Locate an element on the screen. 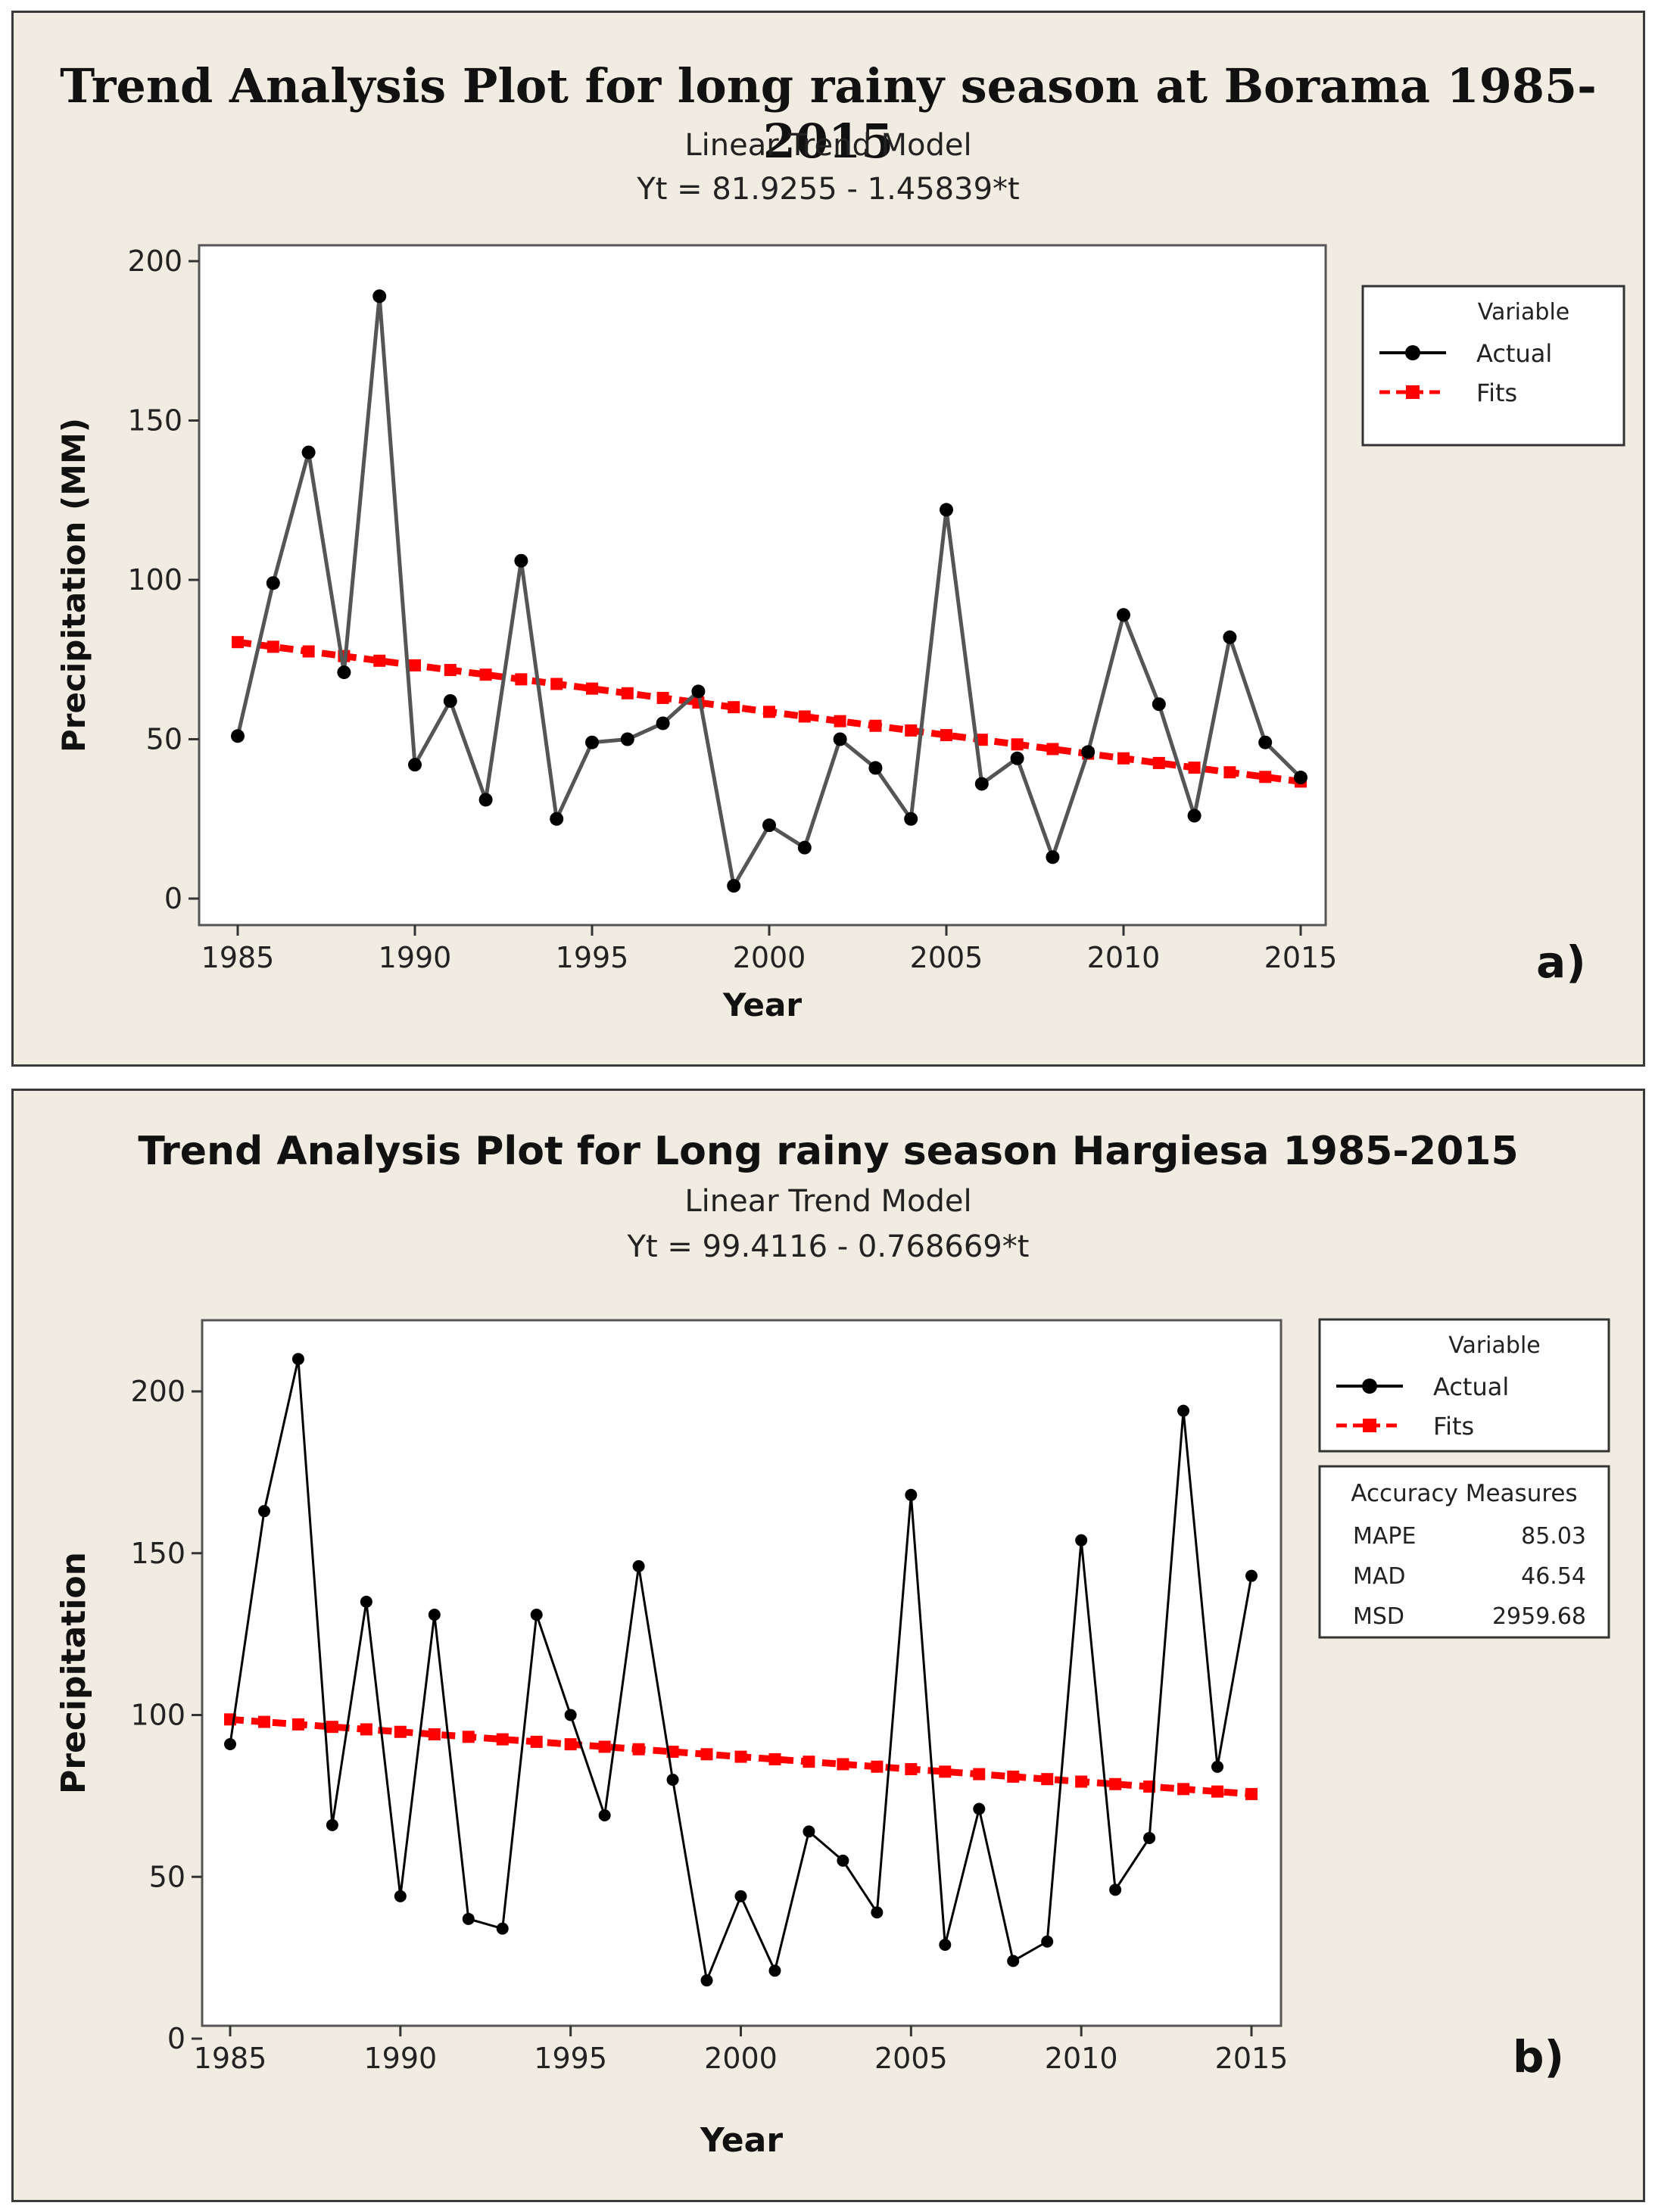 Image resolution: width=1655 pixels, height=2212 pixels. x-axis-label-a: Year is located at coordinates (762, 1004).